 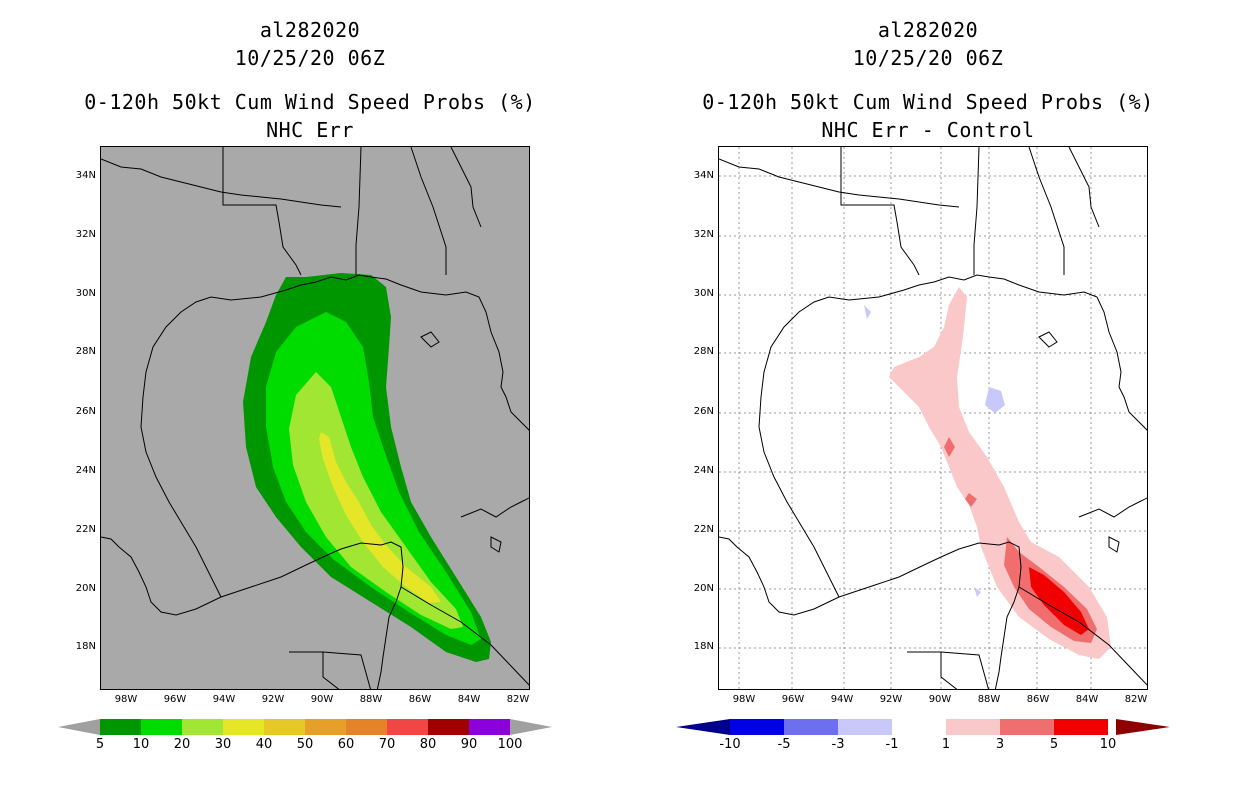 What do you see at coordinates (842, 699) in the screenshot?
I see `lon-label: 94W` at bounding box center [842, 699].